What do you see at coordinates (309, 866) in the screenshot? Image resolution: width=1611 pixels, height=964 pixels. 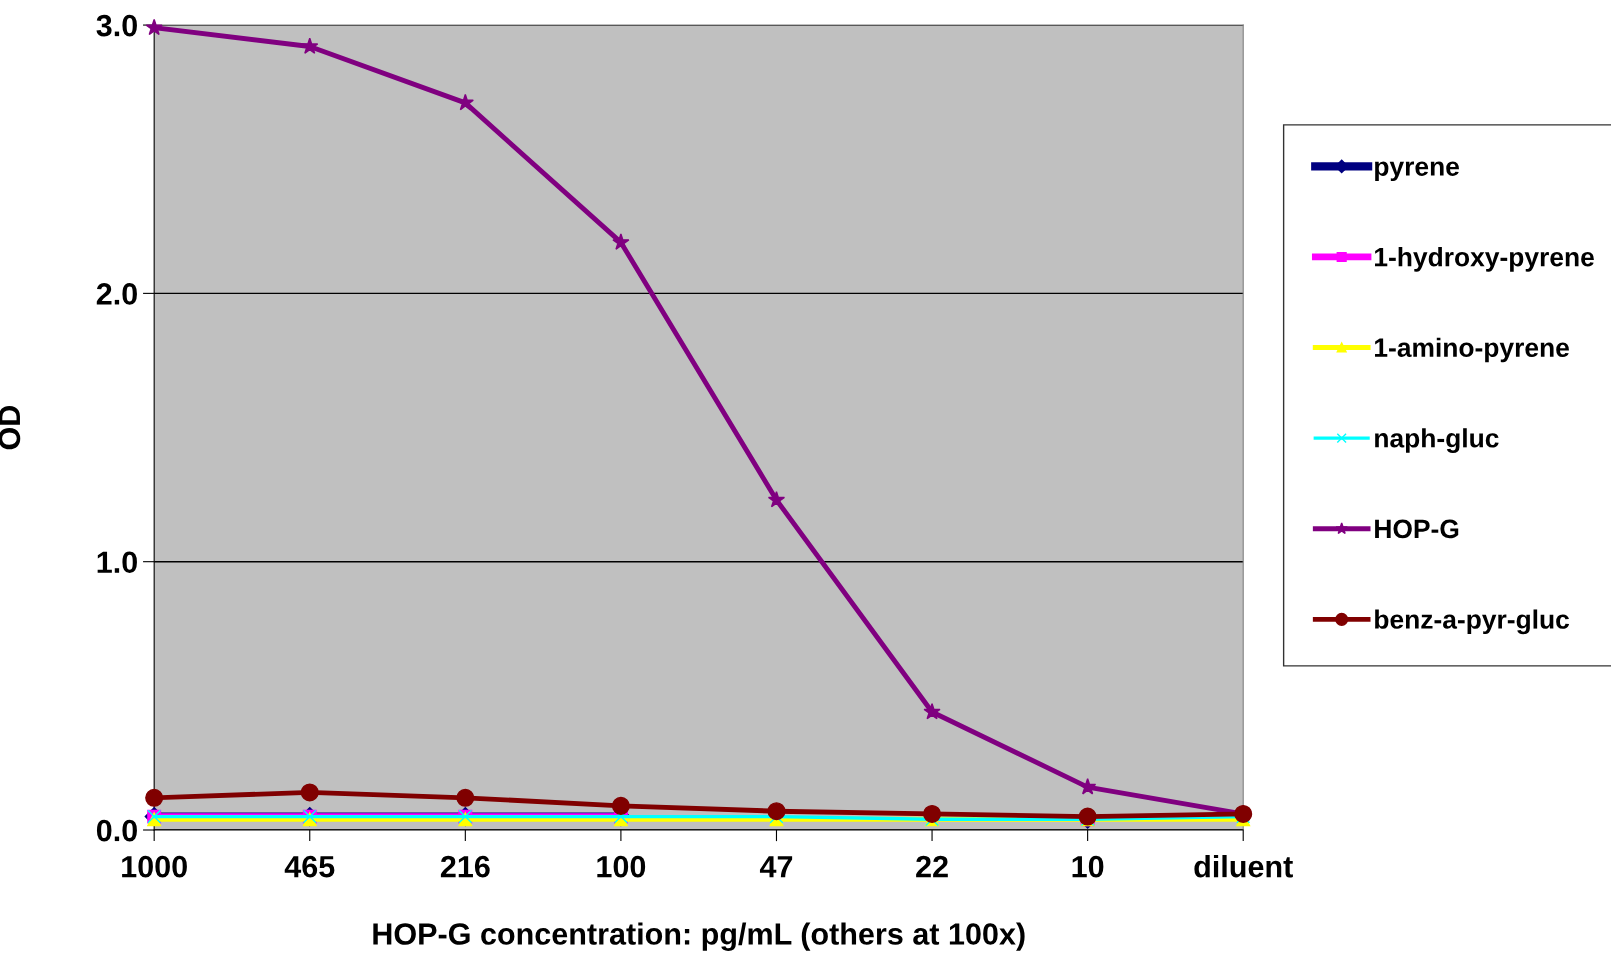 I see `x-tick-label: 465` at bounding box center [309, 866].